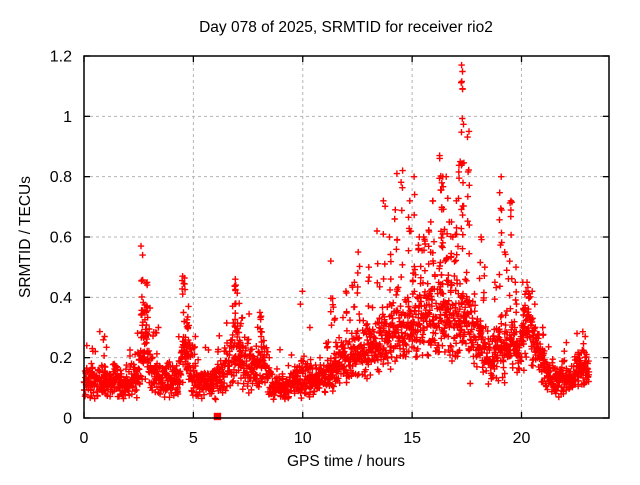 This screenshot has height=485, width=640. What do you see at coordinates (61, 177) in the screenshot?
I see `y-tick-label: 0.8` at bounding box center [61, 177].